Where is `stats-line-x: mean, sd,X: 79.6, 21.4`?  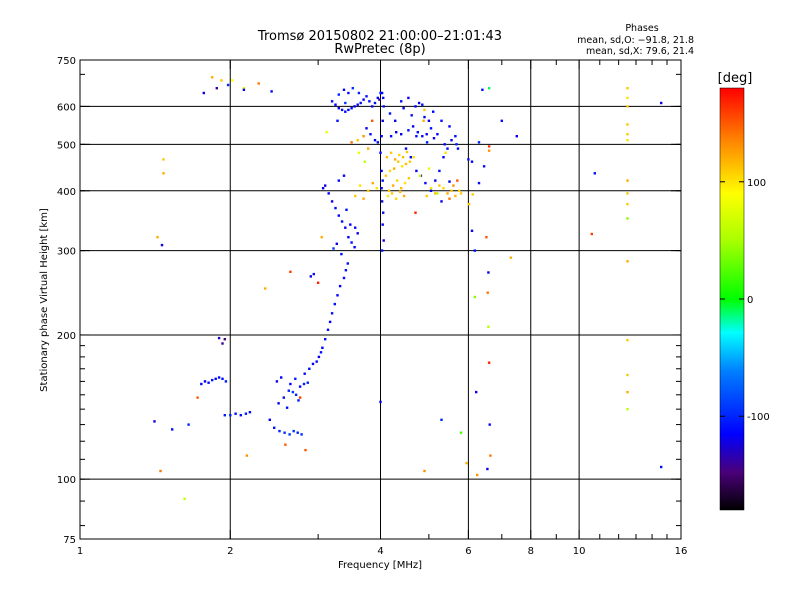
stats-line-x: mean, sd,X: 79.6, 21.4 is located at coordinates (640, 51).